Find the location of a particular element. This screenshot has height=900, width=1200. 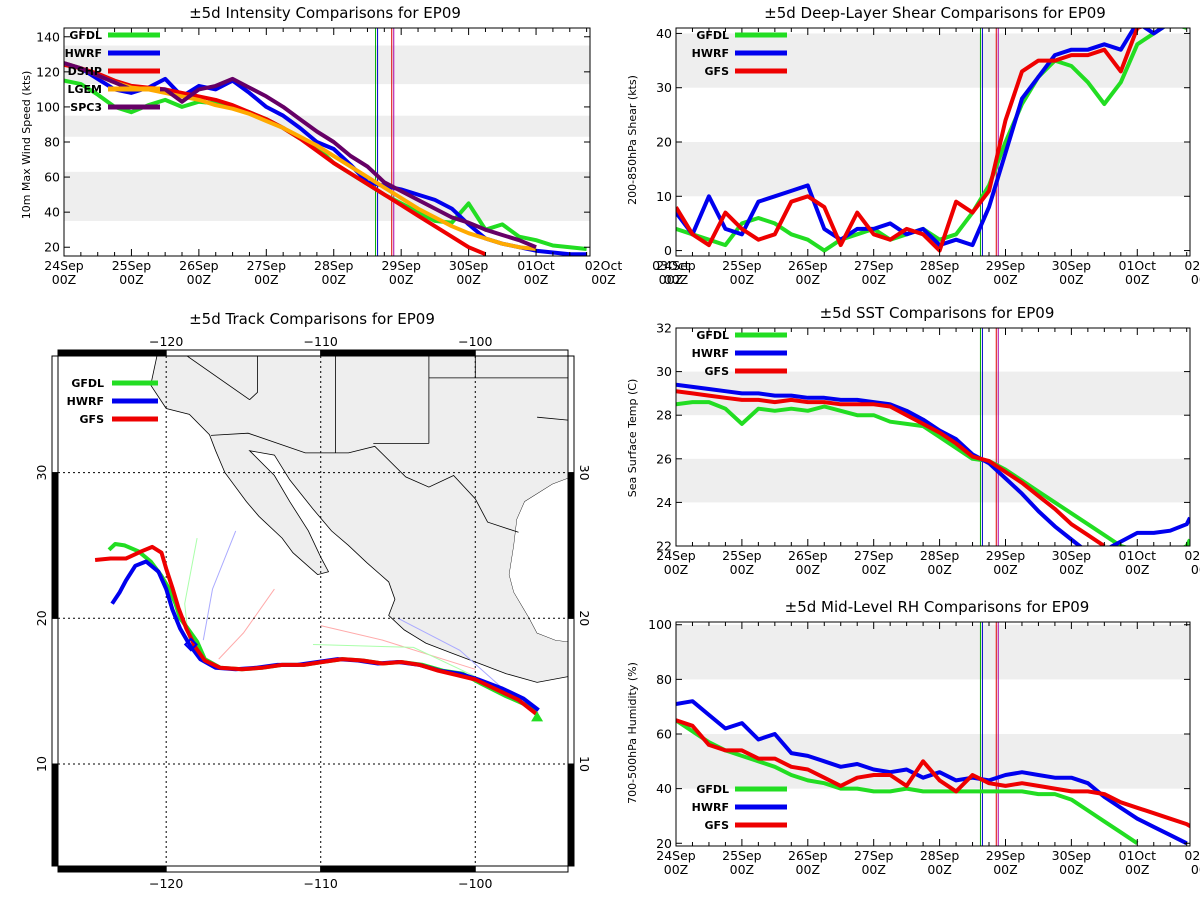

sst-series-gfs is located at coordinates (891, 467).